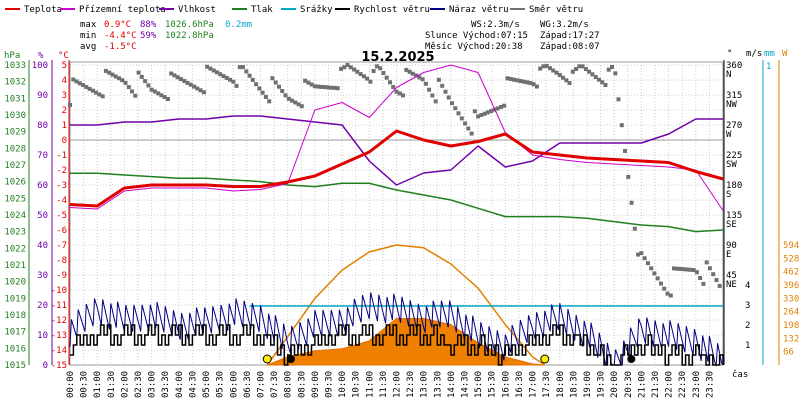 The height and width of the screenshot is (400, 800). I want to click on tick-label-ms: 2, so click(747, 326).